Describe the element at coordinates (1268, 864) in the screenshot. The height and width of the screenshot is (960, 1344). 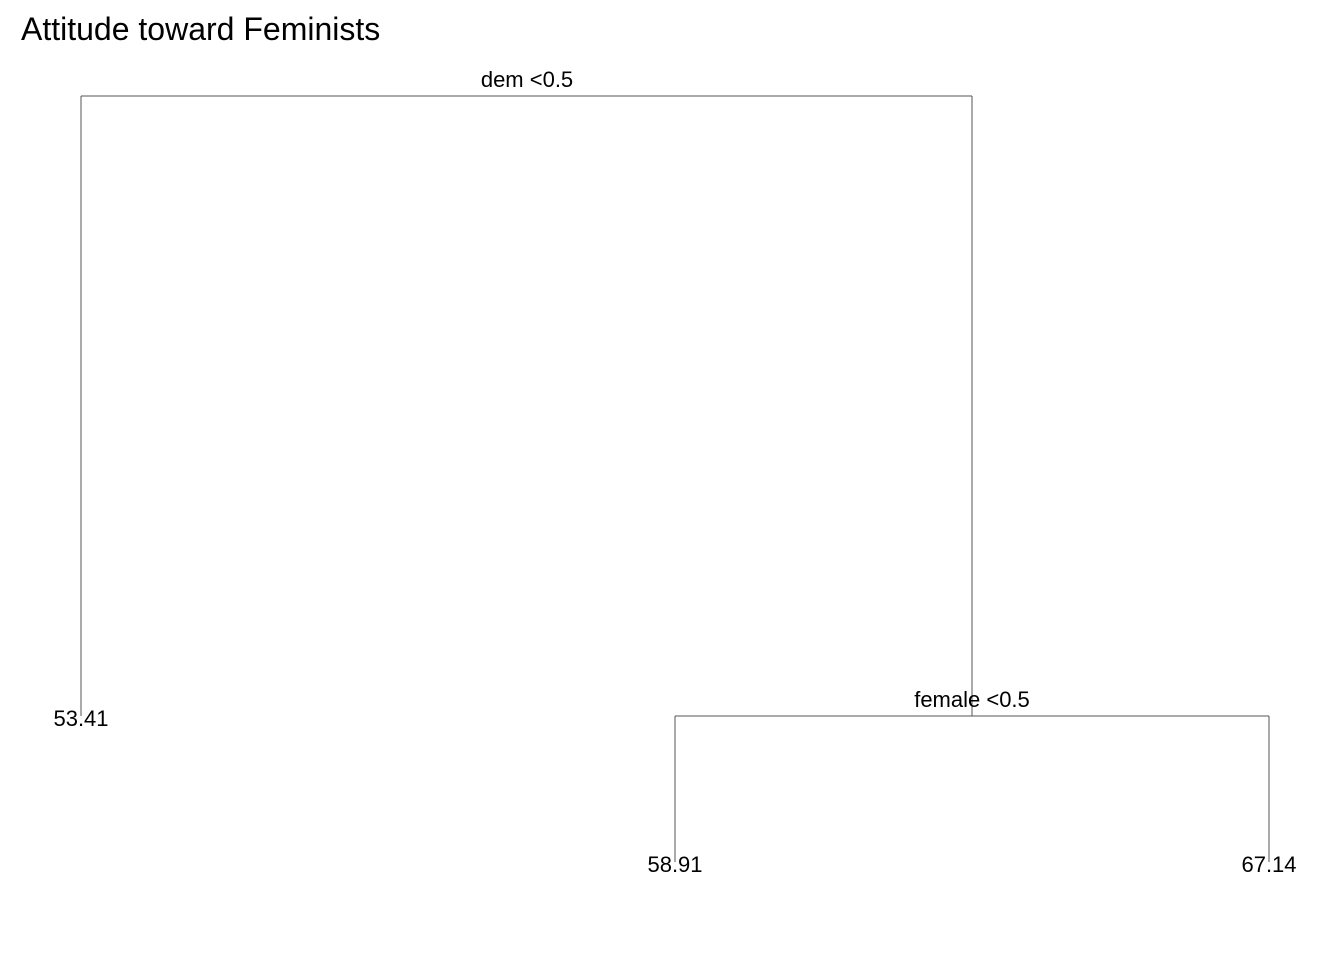
I see `leaf-label-female-true: 67.14` at that location.